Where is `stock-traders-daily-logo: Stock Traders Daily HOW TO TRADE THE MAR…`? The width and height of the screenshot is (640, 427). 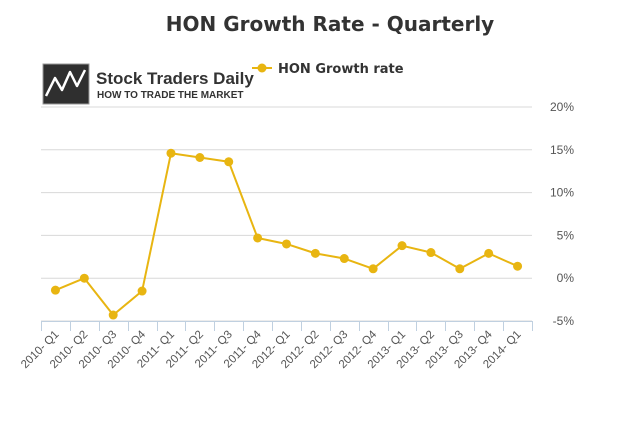 stock-traders-daily-logo: Stock Traders Daily HOW TO TRADE THE MAR… is located at coordinates (148, 84).